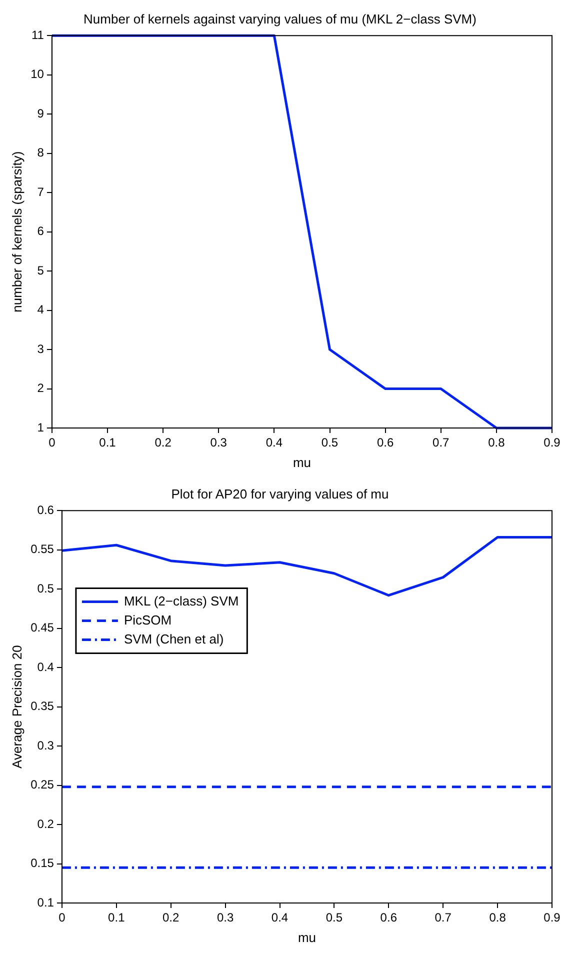  Describe the element at coordinates (40, 113) in the screenshot. I see `y-tick-label: 9` at that location.